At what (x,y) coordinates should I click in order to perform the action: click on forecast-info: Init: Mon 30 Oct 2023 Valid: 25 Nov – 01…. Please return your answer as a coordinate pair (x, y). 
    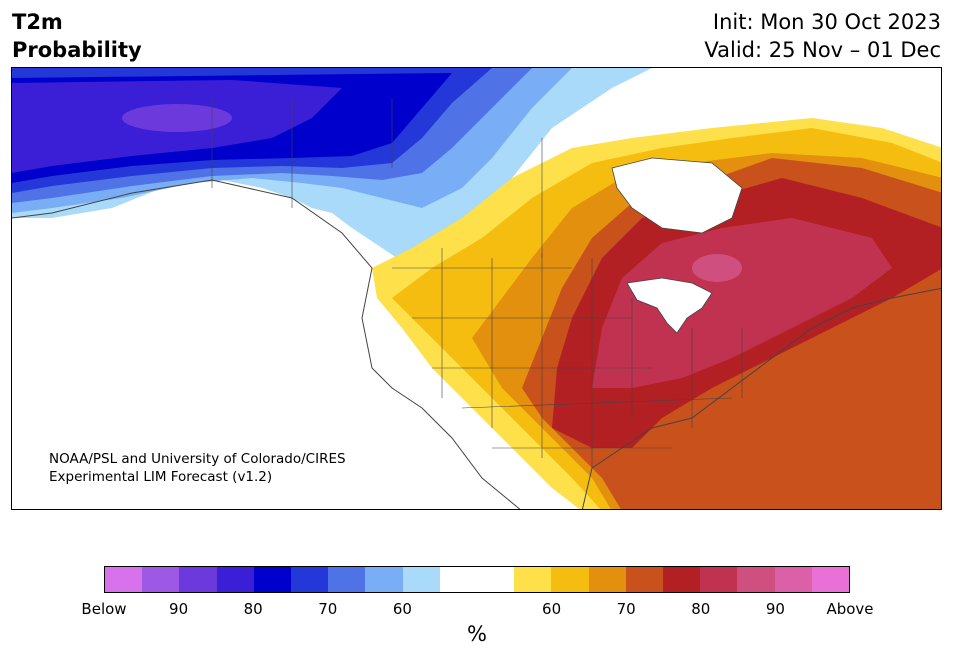
    Looking at the image, I should click on (822, 36).